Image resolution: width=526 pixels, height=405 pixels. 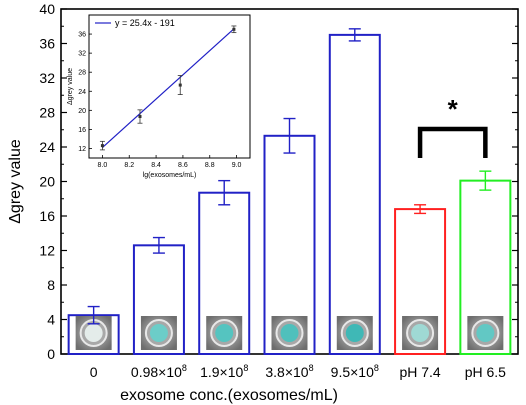 I want to click on y-tick-label: 32, so click(x=47, y=78).